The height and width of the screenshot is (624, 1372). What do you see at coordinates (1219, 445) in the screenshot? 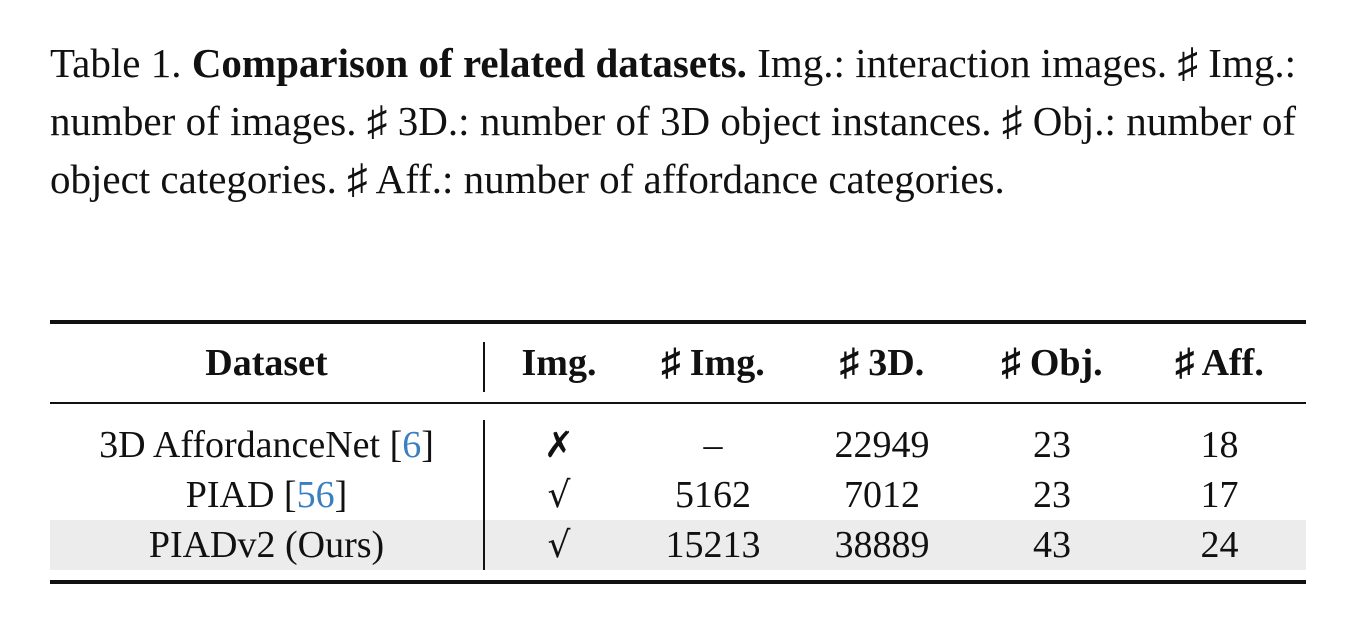
I see `cell-num-aff: 18` at bounding box center [1219, 445].